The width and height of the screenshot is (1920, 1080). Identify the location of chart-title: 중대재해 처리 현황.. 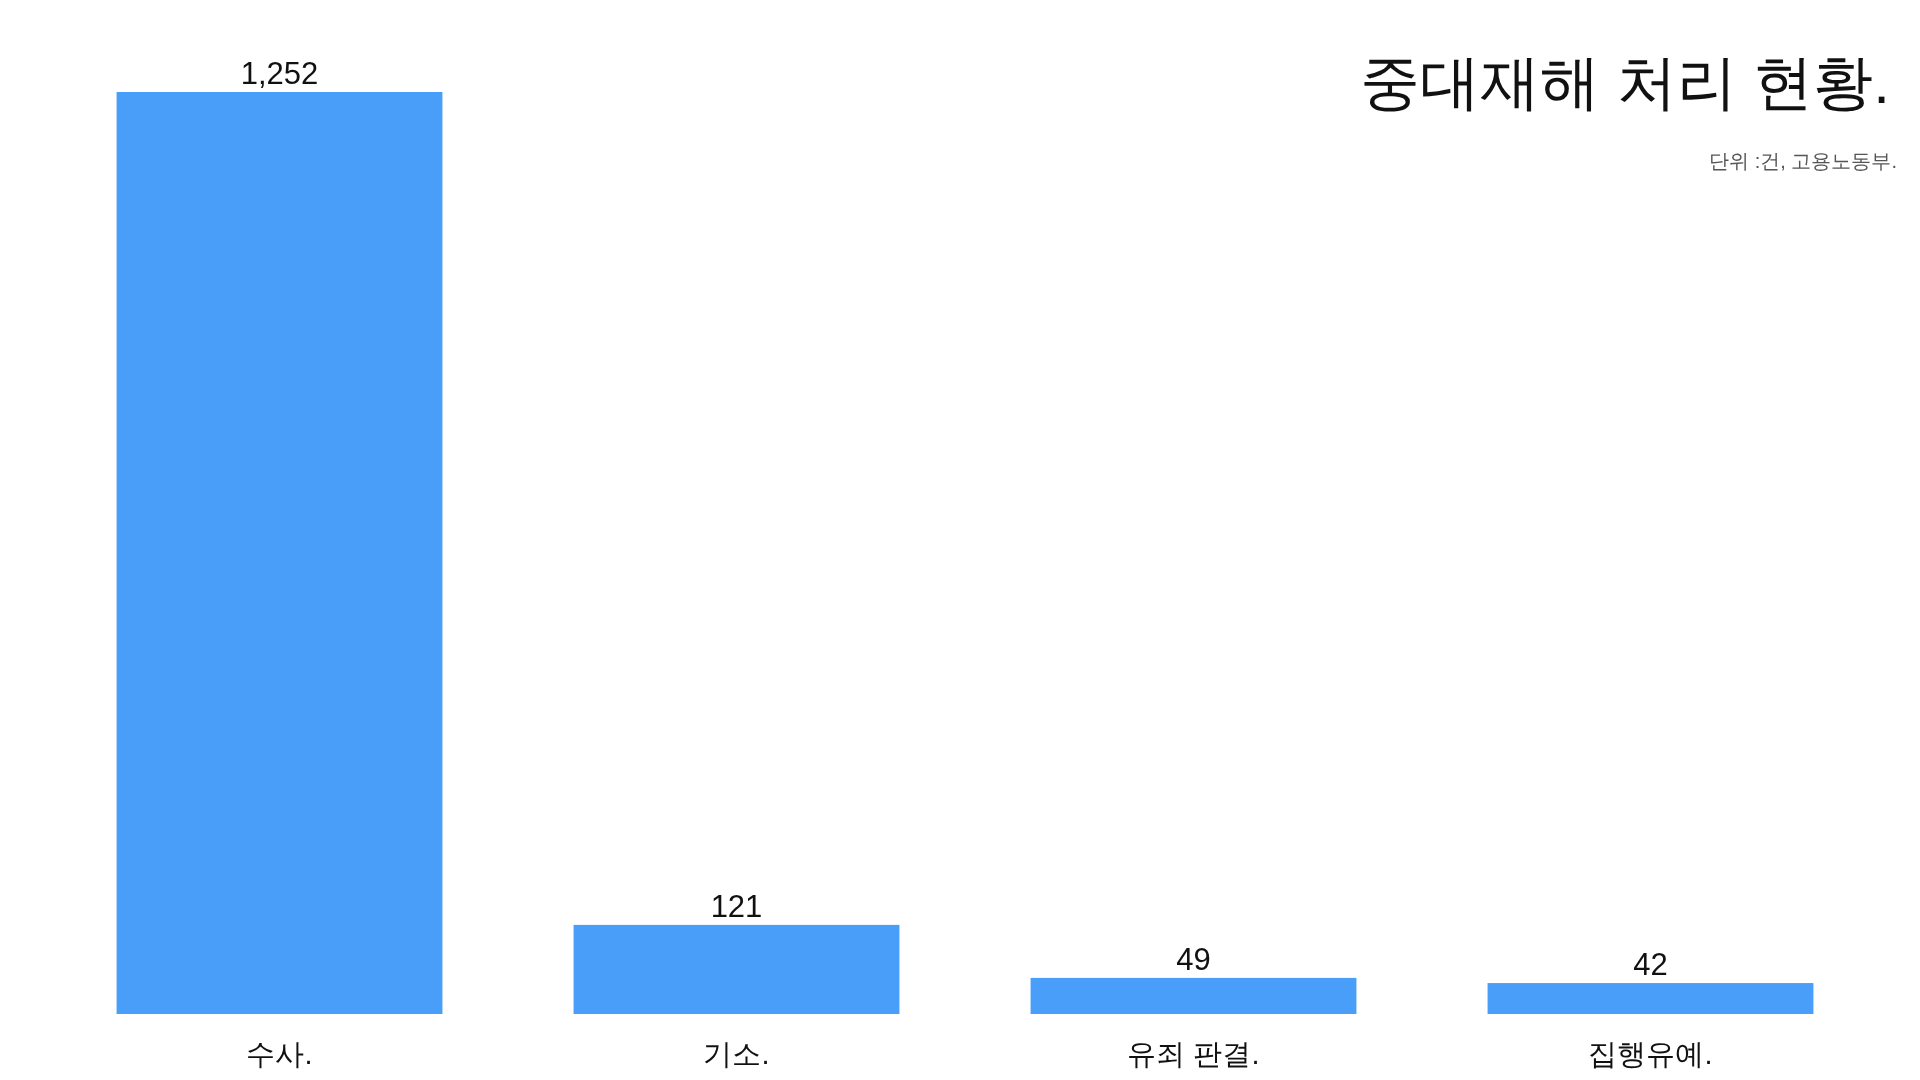
(1624, 82).